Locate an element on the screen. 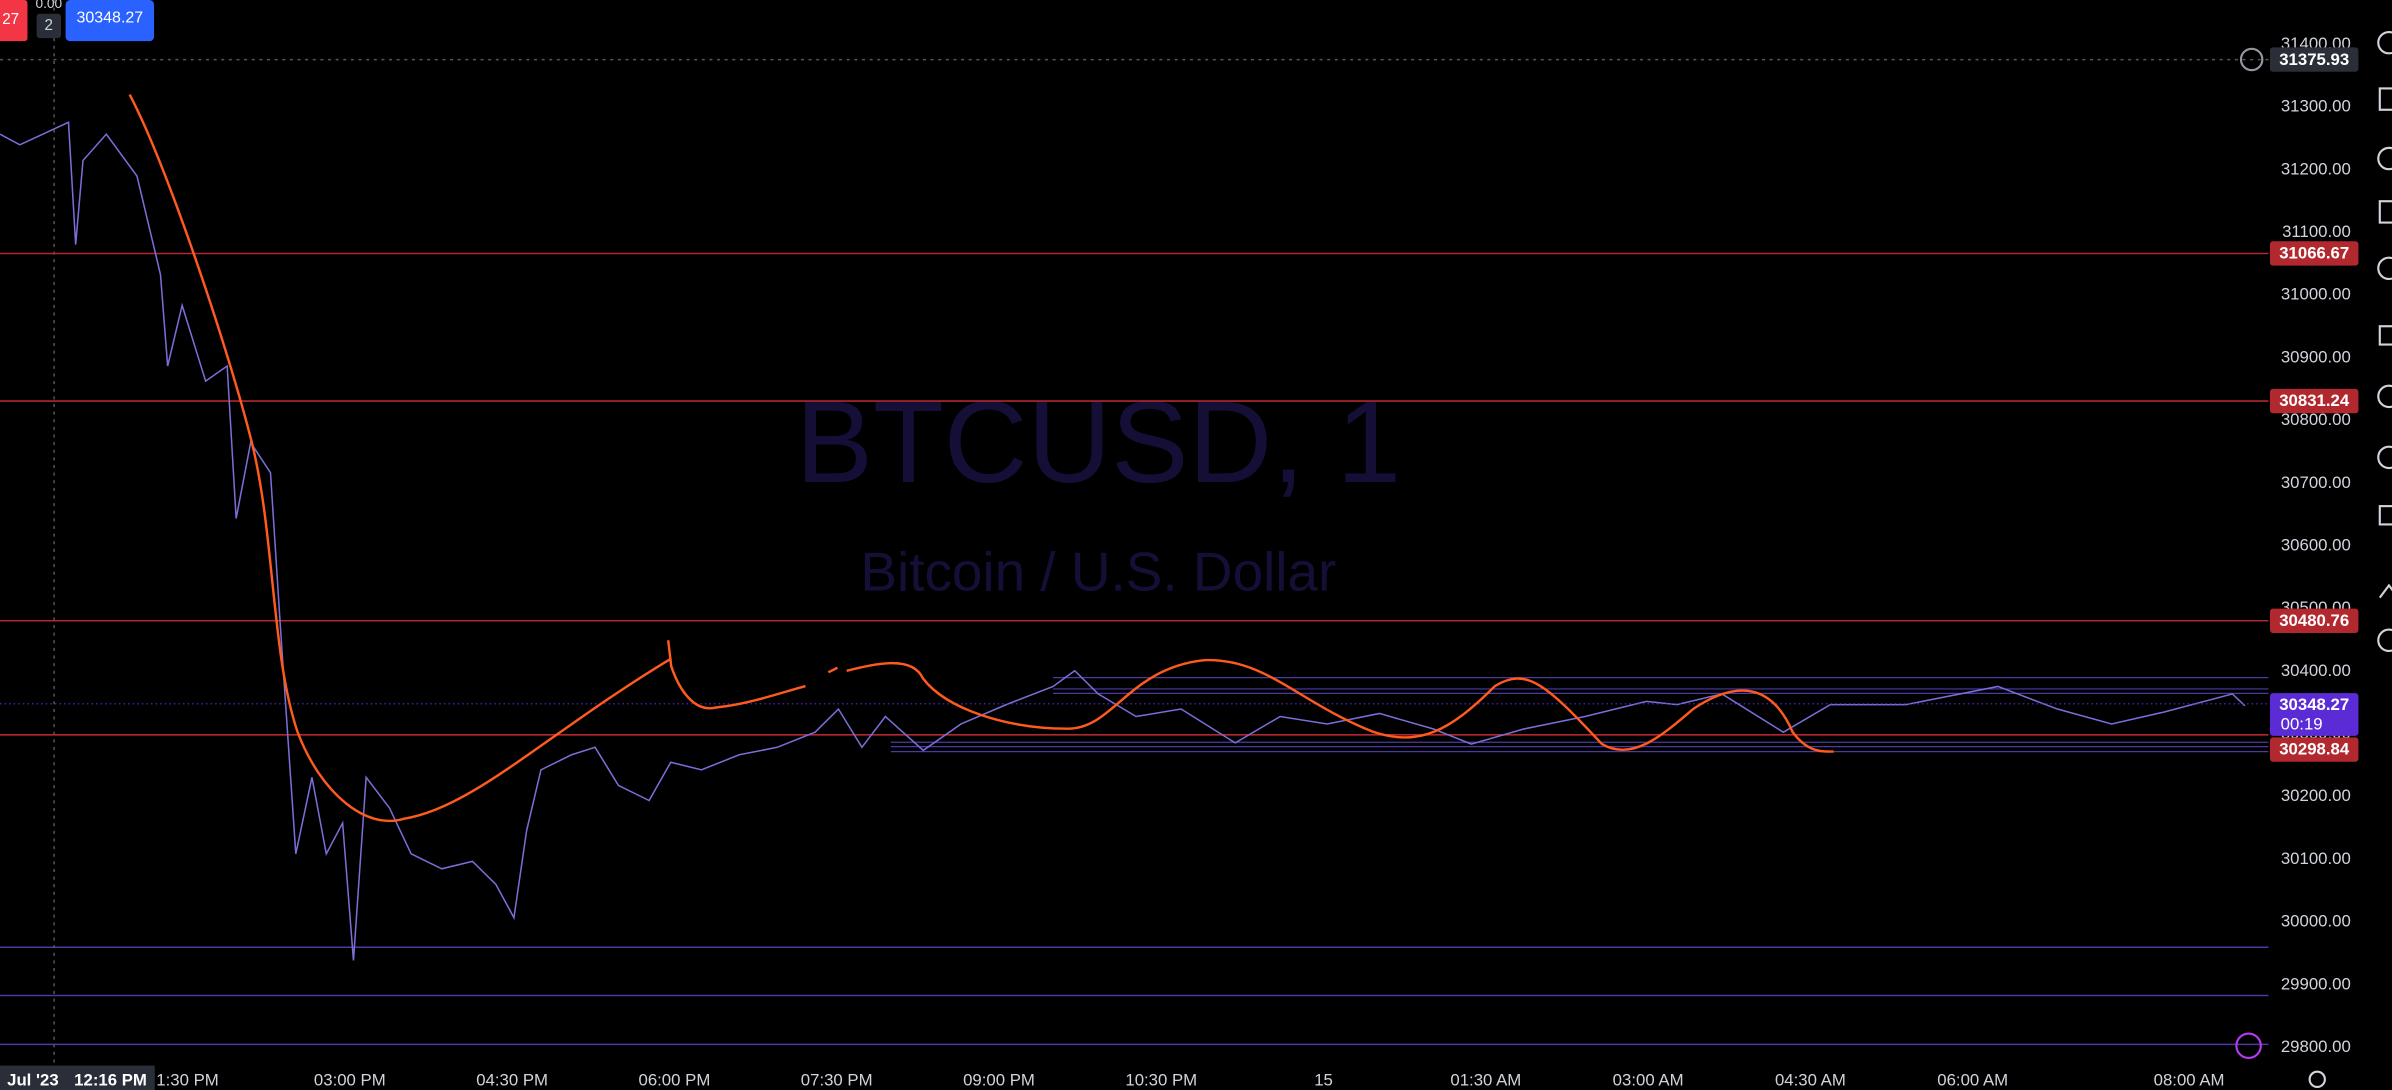 The image size is (2392, 1090). y-tick-label: 31000.00 is located at coordinates (2316, 294).